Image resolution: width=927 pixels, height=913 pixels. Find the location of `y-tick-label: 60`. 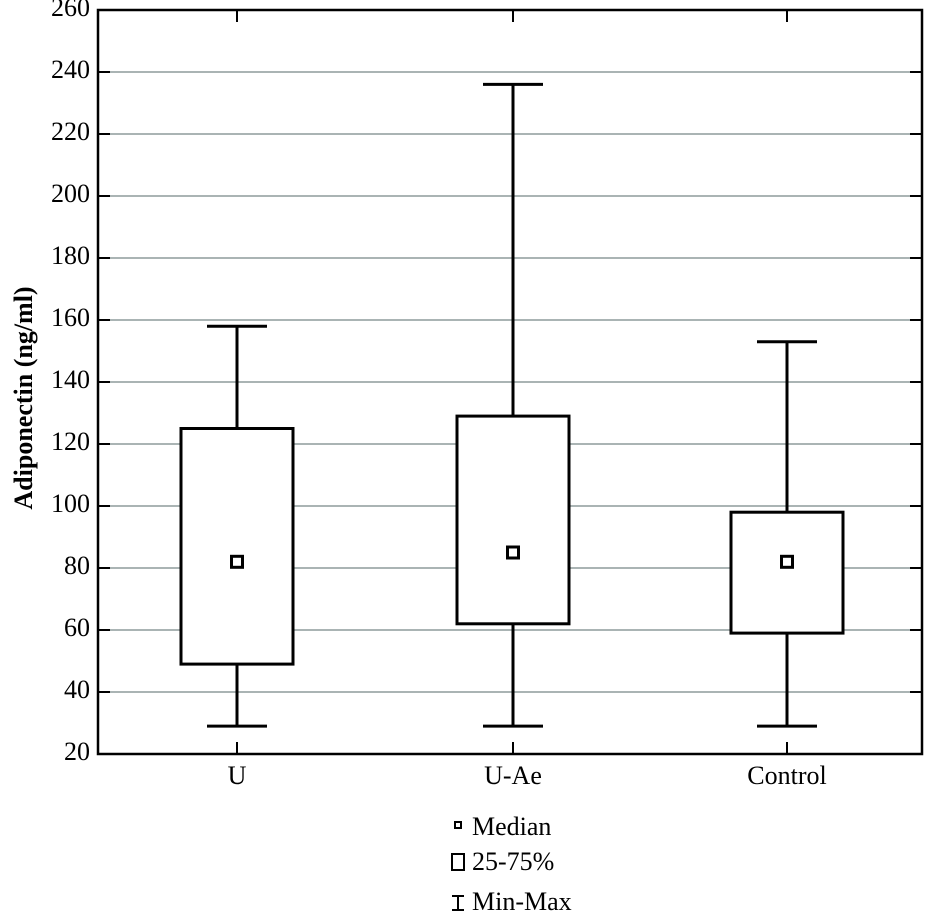

y-tick-label: 60 is located at coordinates (77, 627).